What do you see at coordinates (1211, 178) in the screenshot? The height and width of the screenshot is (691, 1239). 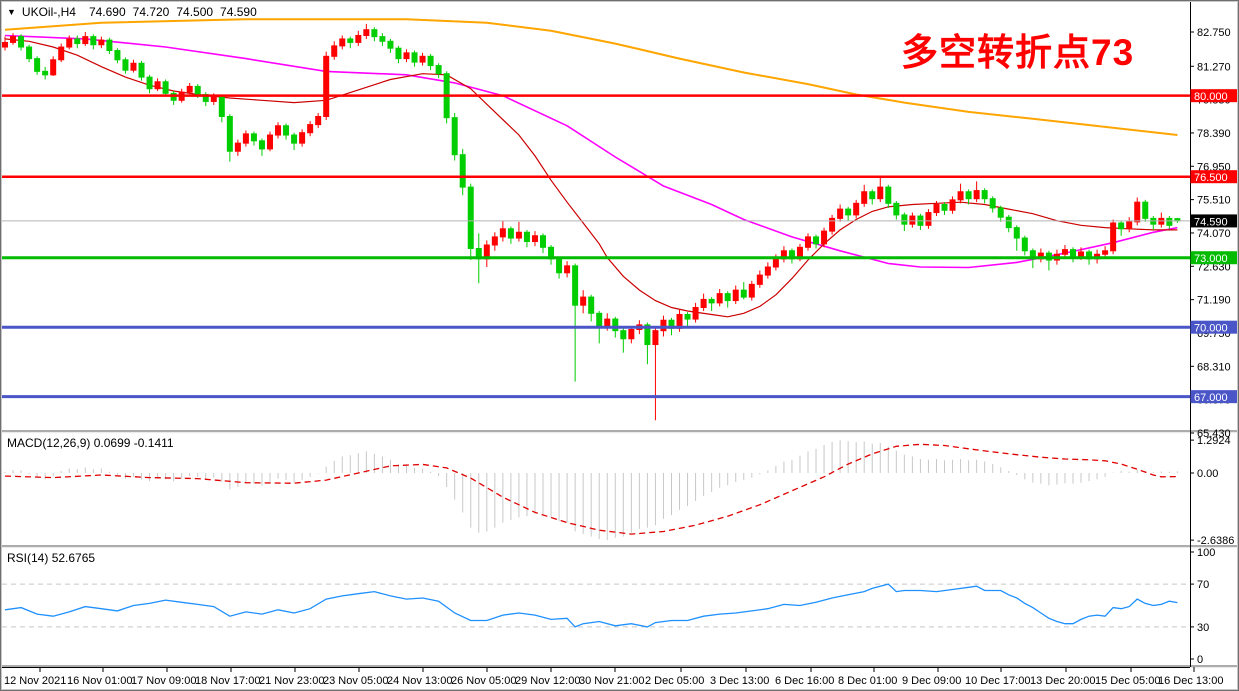 I see `price-badge-label: 76.500` at bounding box center [1211, 178].